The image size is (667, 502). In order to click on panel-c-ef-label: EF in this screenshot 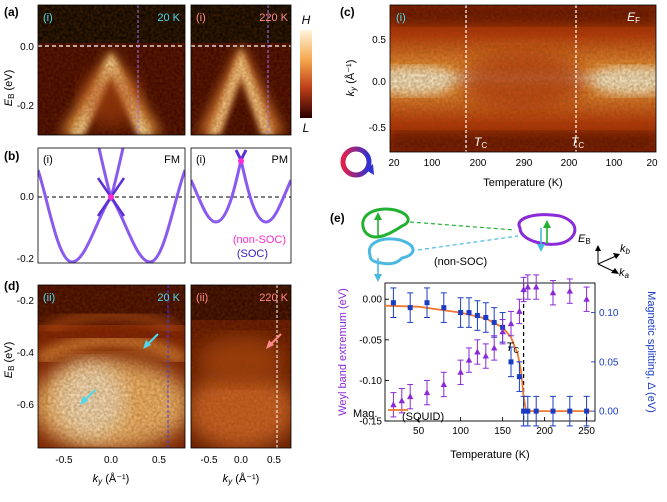, I will do `click(633, 17)`.